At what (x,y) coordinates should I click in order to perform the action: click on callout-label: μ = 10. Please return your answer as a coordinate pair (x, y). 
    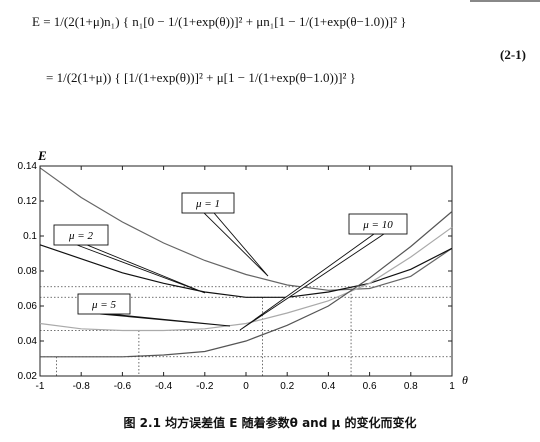
    Looking at the image, I should click on (377, 225).